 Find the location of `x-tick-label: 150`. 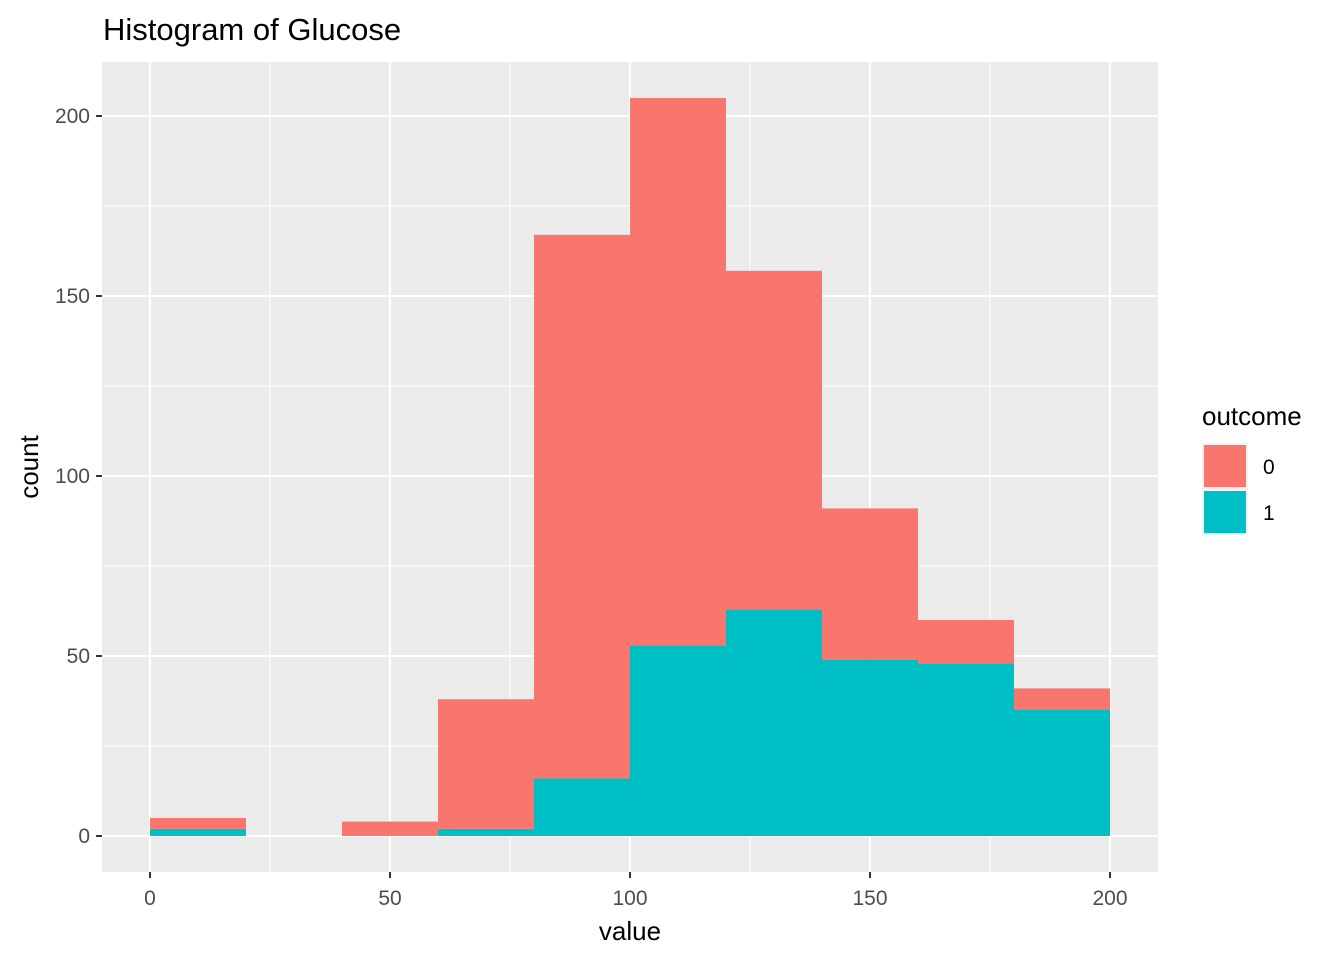

x-tick-label: 150 is located at coordinates (869, 898).